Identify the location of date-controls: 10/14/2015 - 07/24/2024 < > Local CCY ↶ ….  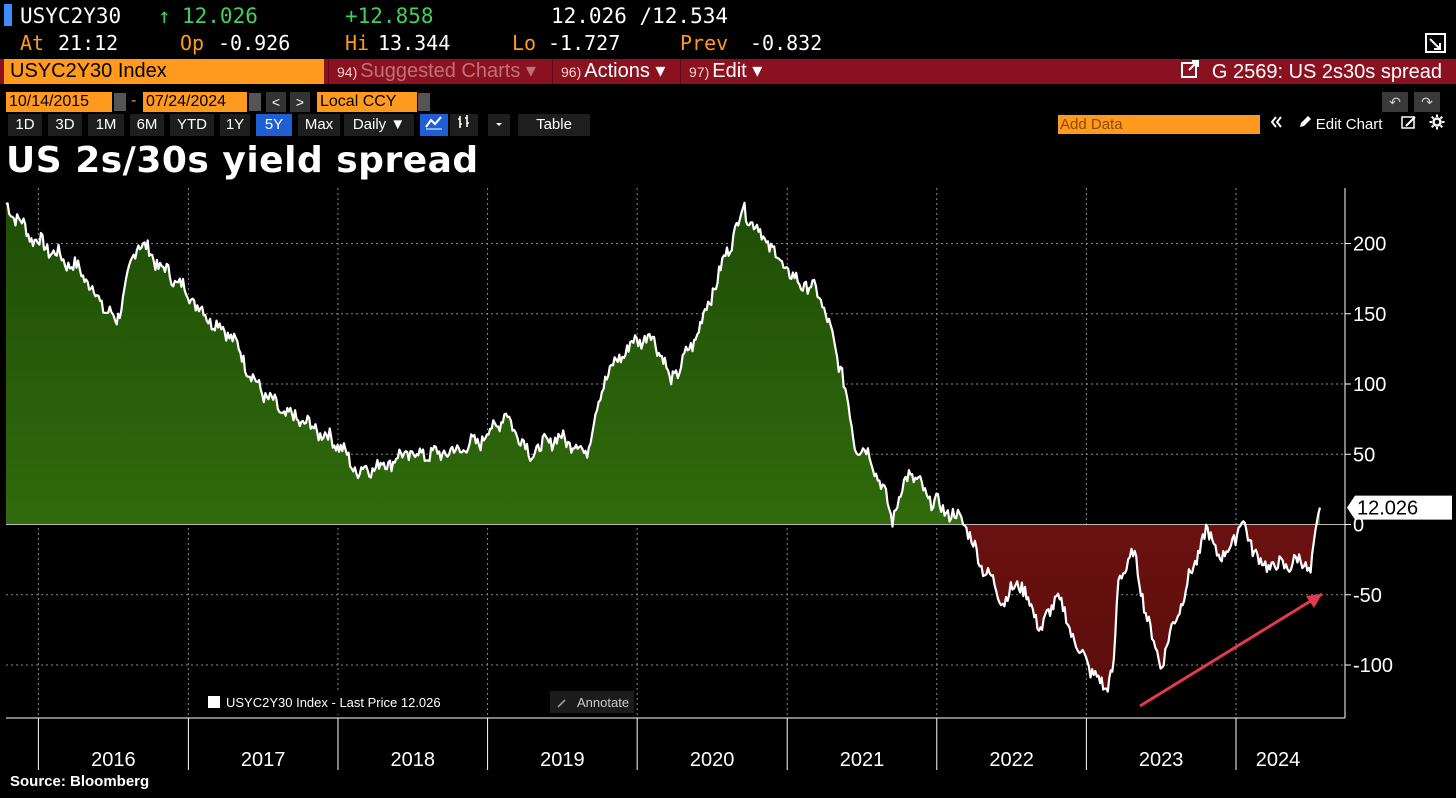
(728, 102).